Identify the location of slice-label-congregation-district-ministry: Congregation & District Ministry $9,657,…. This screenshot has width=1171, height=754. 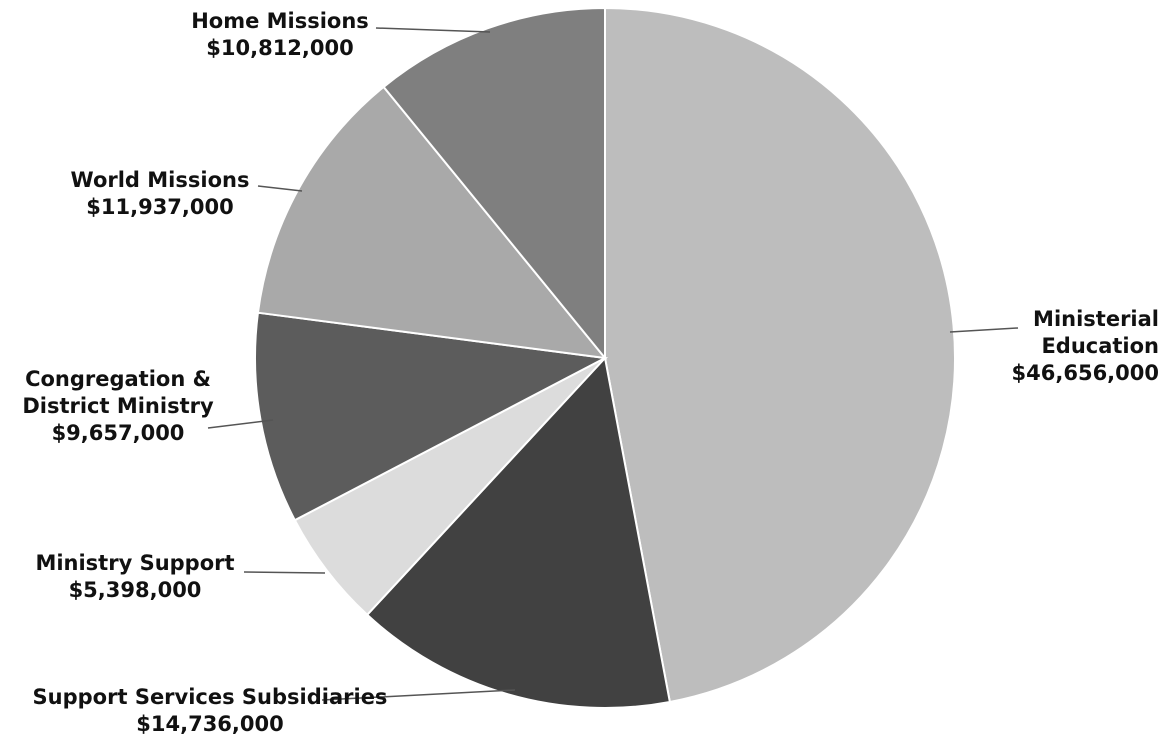
(118, 406).